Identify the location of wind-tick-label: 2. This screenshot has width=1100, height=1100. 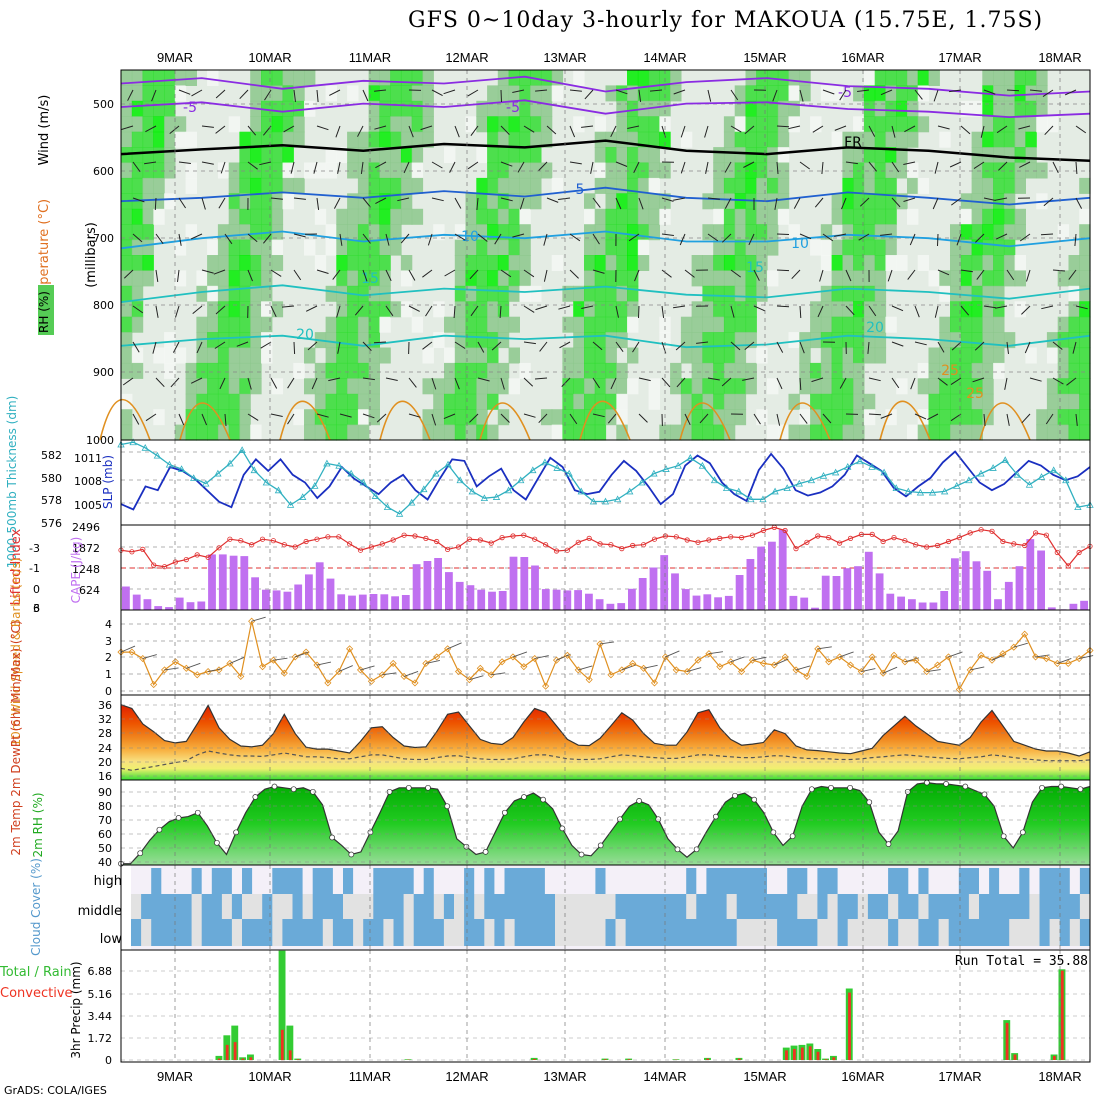
(108, 657).